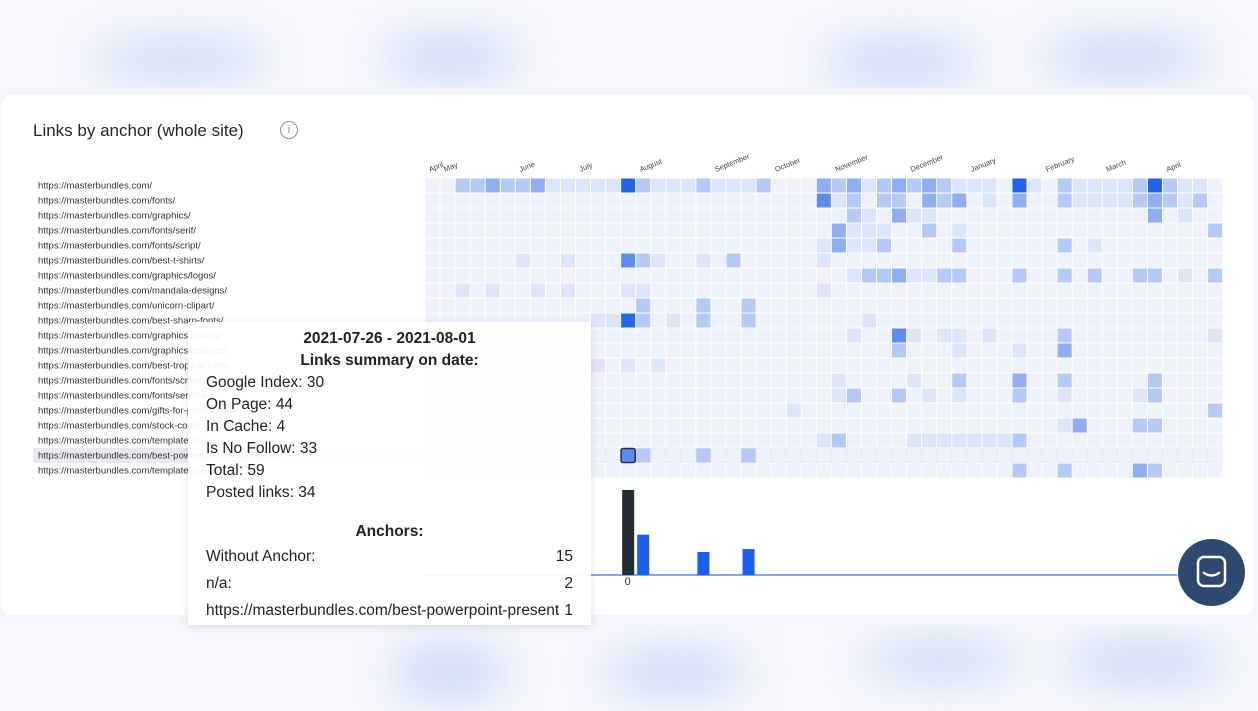 The width and height of the screenshot is (1258, 711). Describe the element at coordinates (1211, 572) in the screenshot. I see `chat-button` at that location.